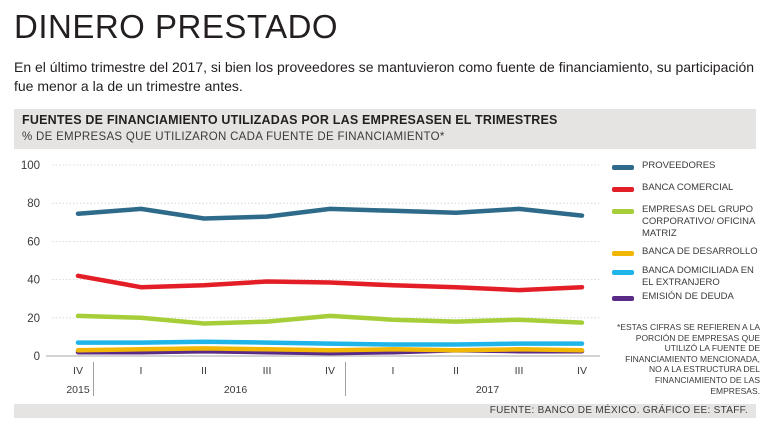 The image size is (768, 433). What do you see at coordinates (688, 187) in the screenshot?
I see `legend-label: BANCA COMERCIAL` at bounding box center [688, 187].